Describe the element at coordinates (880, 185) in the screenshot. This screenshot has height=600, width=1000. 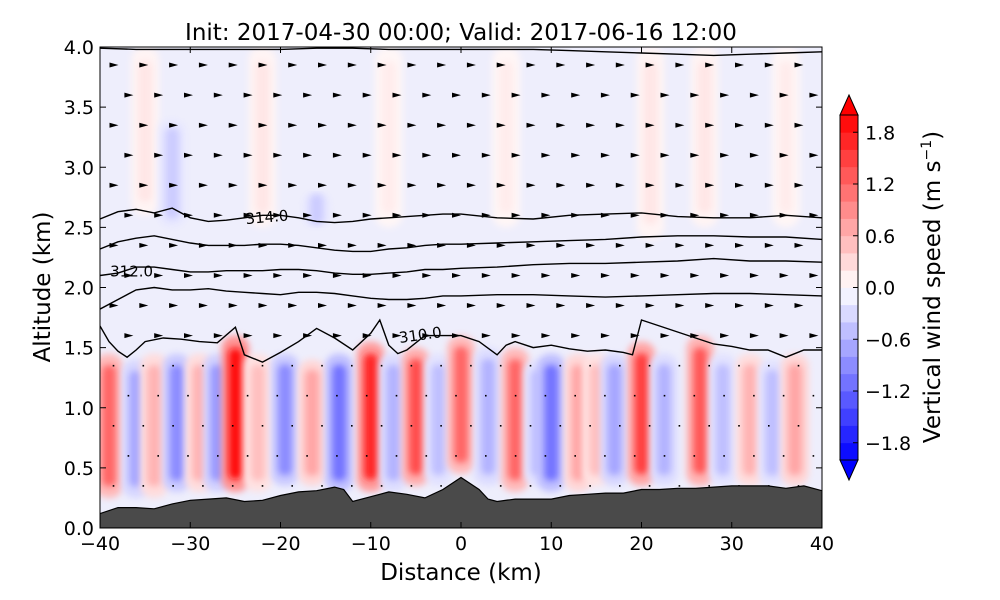
I see `colorbar-tick-label: 1.2` at that location.